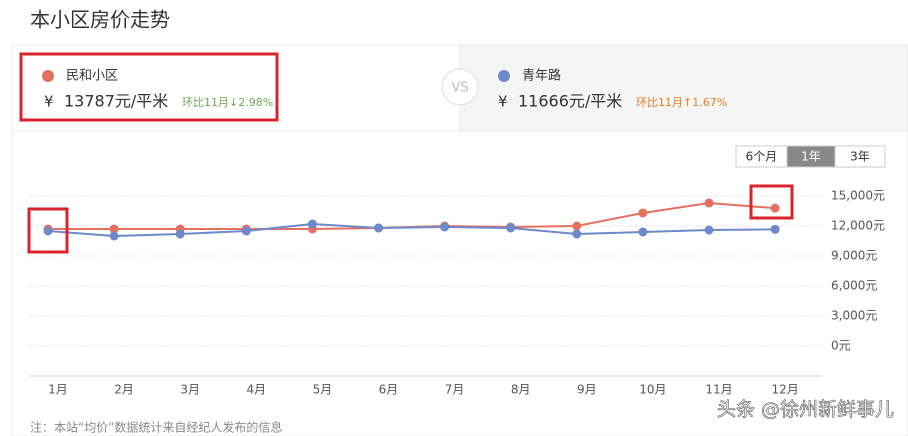  Describe the element at coordinates (784, 390) in the screenshot. I see `x-tick-label: 12月` at that location.